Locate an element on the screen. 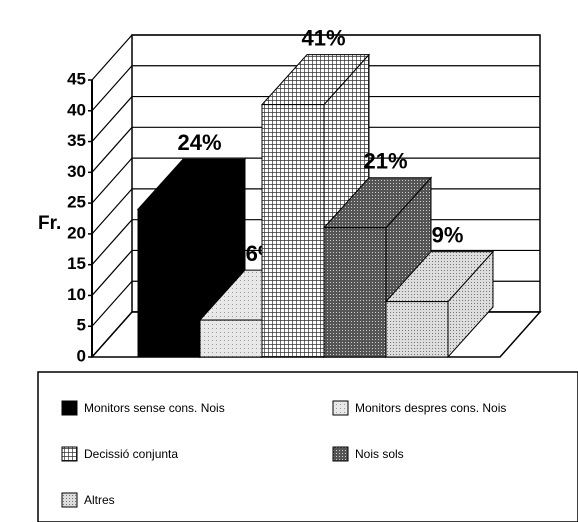 The image size is (578, 522). legend-label: Altres is located at coordinates (99, 500).